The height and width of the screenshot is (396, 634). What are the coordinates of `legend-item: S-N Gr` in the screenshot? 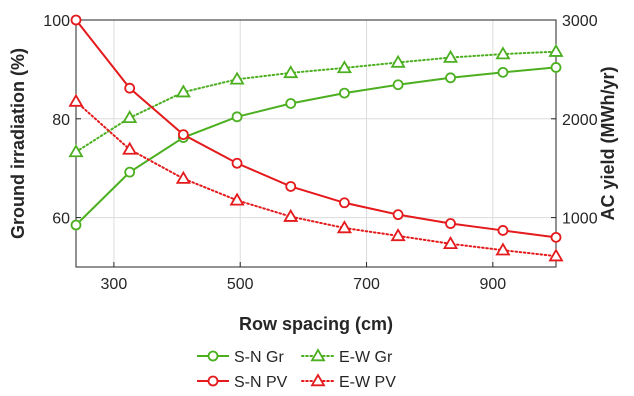 It's located at (240, 357).